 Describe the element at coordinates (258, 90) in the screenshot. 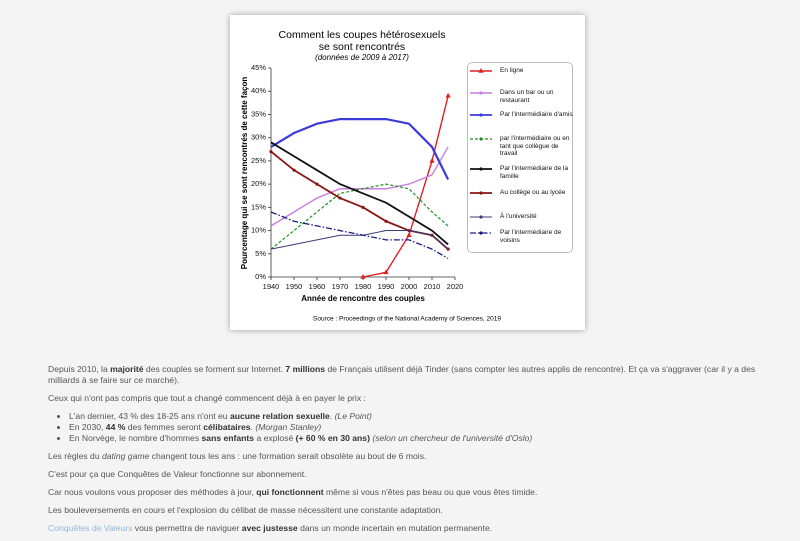

I see `y-tick-label: 40%` at that location.